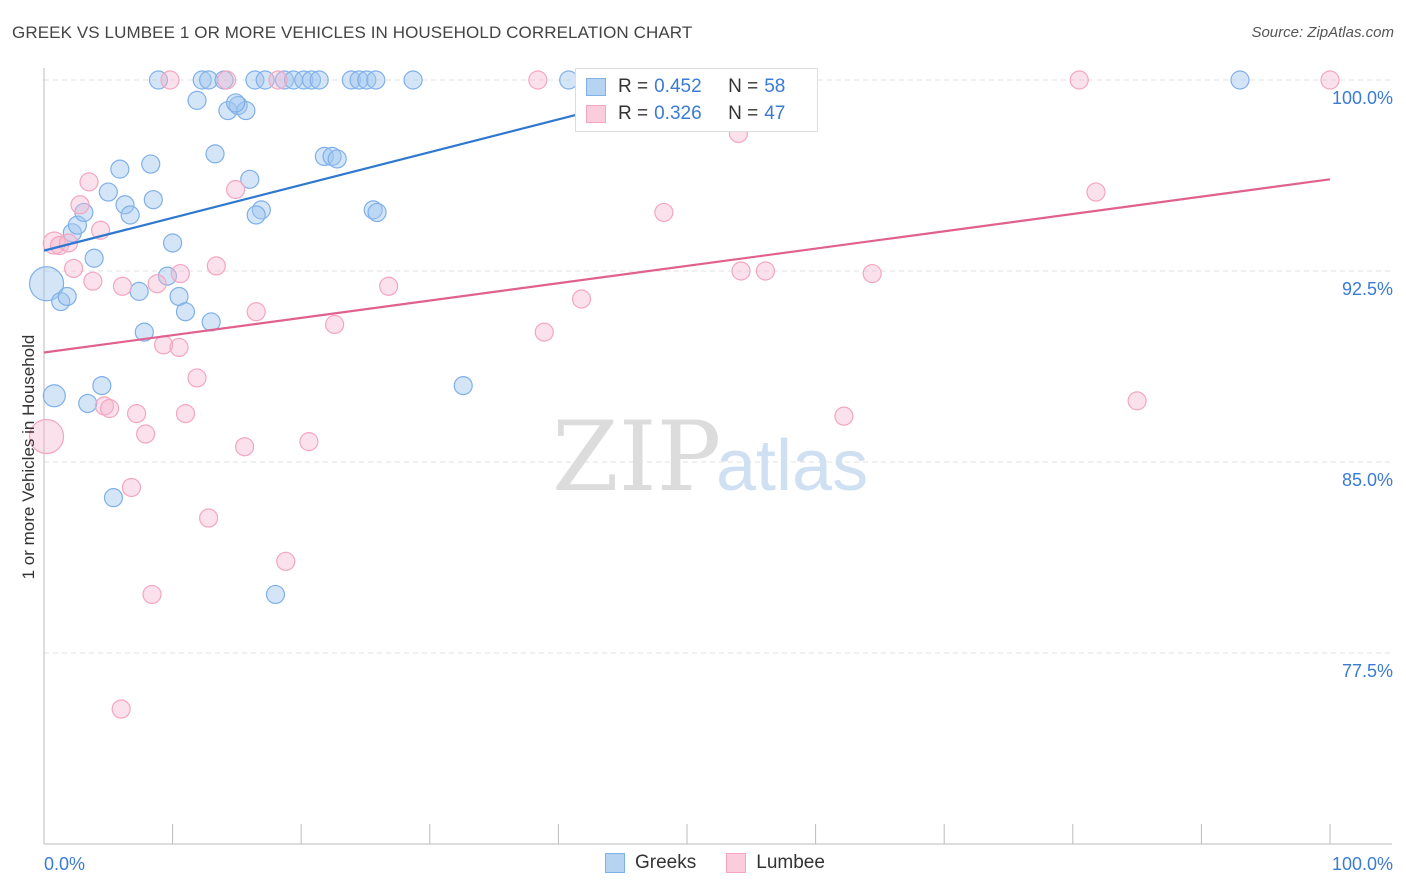 The height and width of the screenshot is (892, 1406). What do you see at coordinates (775, 86) in the screenshot?
I see `legend-n-value-greeks: 58` at bounding box center [775, 86].